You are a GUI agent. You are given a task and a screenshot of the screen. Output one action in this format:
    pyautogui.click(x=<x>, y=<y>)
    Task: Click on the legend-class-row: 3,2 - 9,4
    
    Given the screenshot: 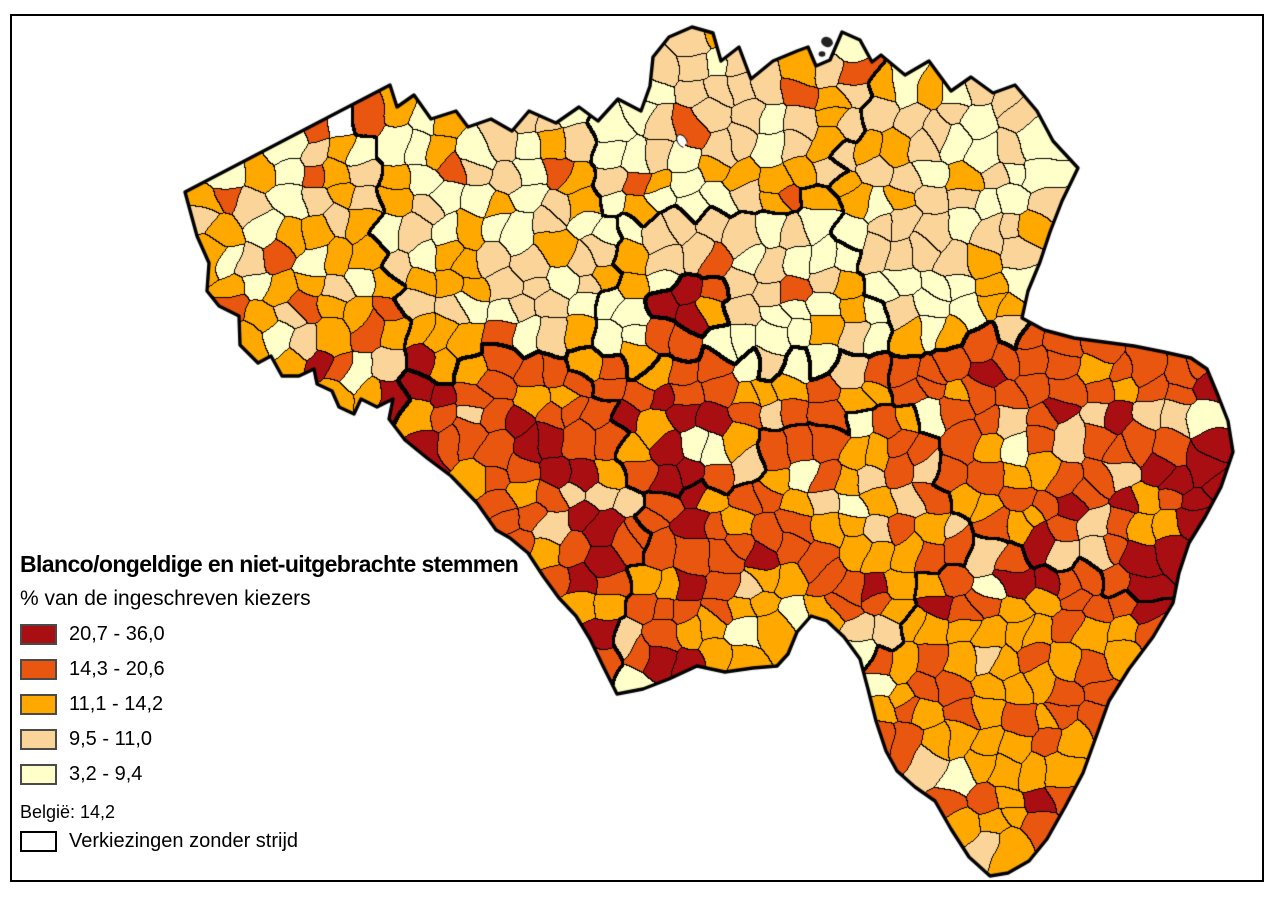 What is the action you would take?
    pyautogui.click(x=269, y=774)
    